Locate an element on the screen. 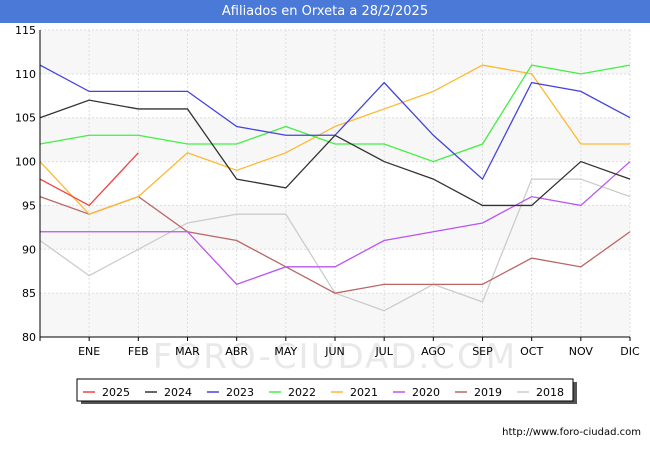 Image resolution: width=650 pixels, height=450 pixels. x-axis-ticks: ENE FEB MAR ABR MAY JUN JUL AGO SEP OCT NOV DIC is located at coordinates (339, 347).